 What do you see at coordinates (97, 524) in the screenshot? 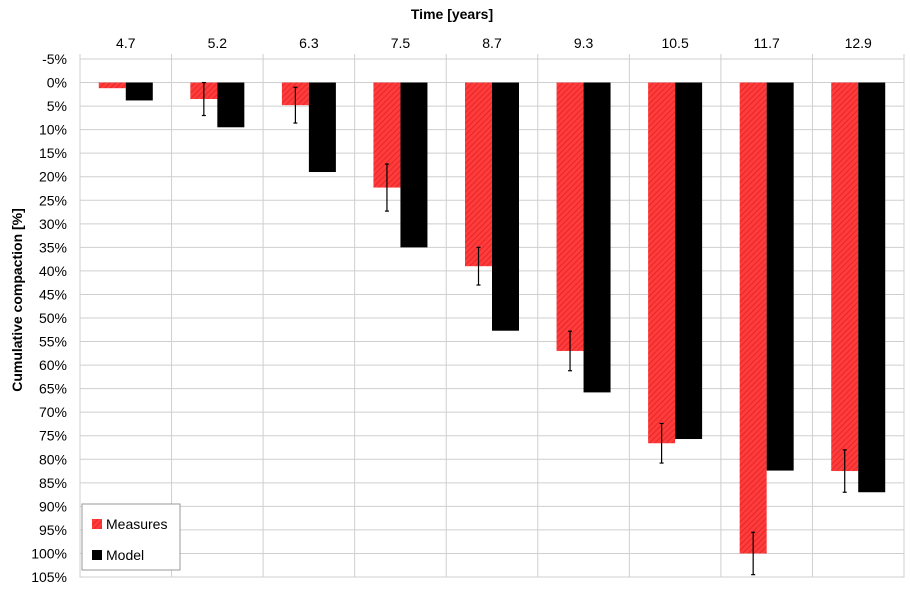
I see `legend-swatch-measures` at bounding box center [97, 524].